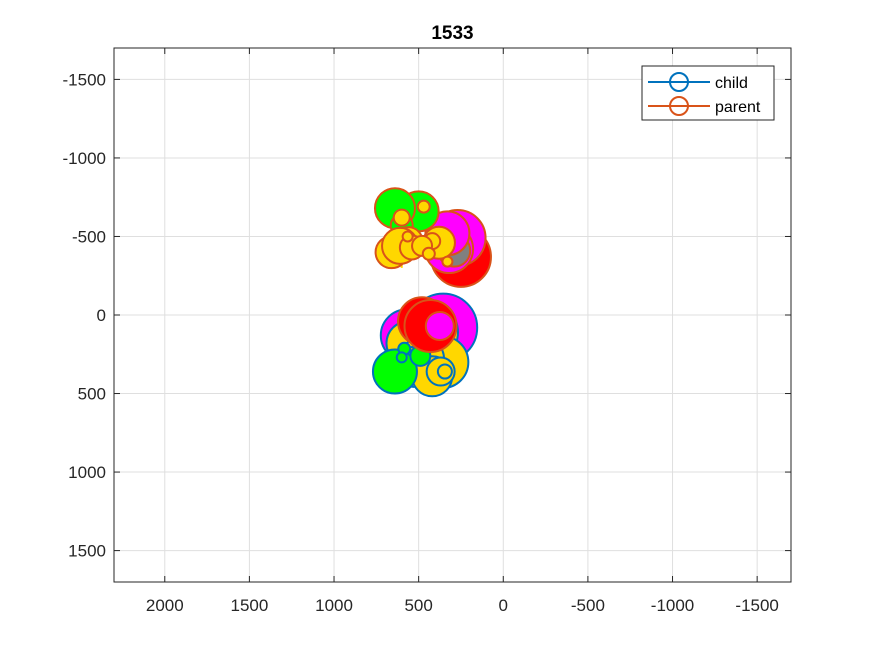 This screenshot has width=875, height=656. Describe the element at coordinates (452, 33) in the screenshot. I see `chart-title: 1533` at that location.